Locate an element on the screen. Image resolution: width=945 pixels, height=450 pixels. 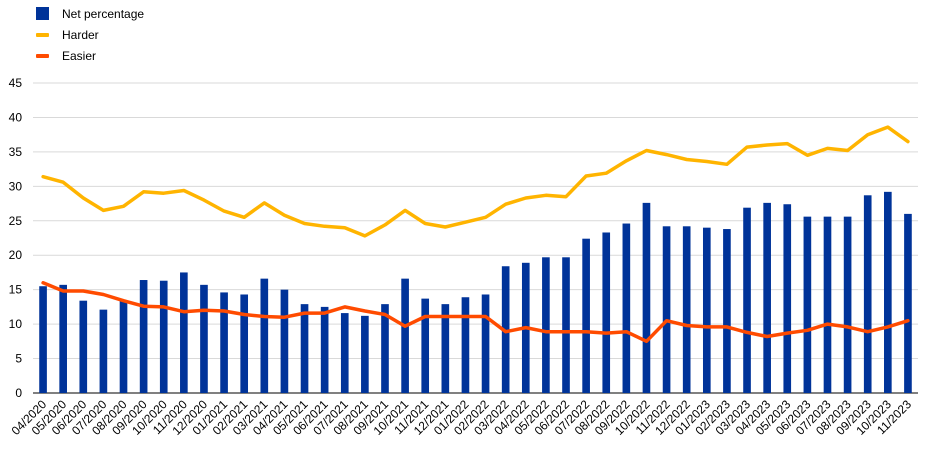
line-easier is located at coordinates (475, 312).